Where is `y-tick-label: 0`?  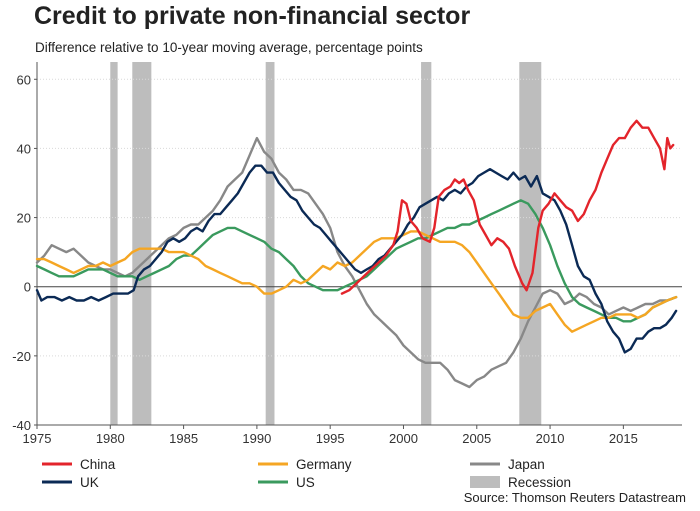
y-tick-label: 0 is located at coordinates (27, 287).